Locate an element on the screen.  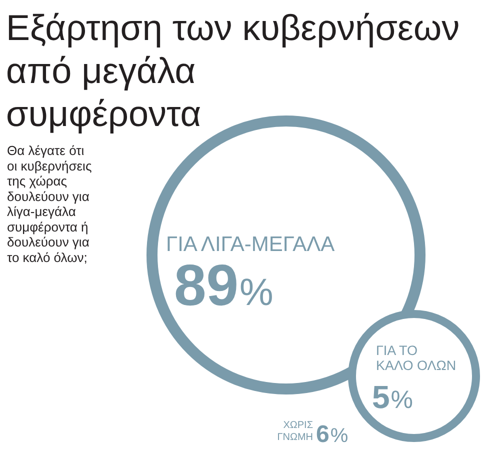
category-label: ΓΙΑ ΤΟ ΚΑΛΟ ΟΛΩΝ is located at coordinates (416, 358).